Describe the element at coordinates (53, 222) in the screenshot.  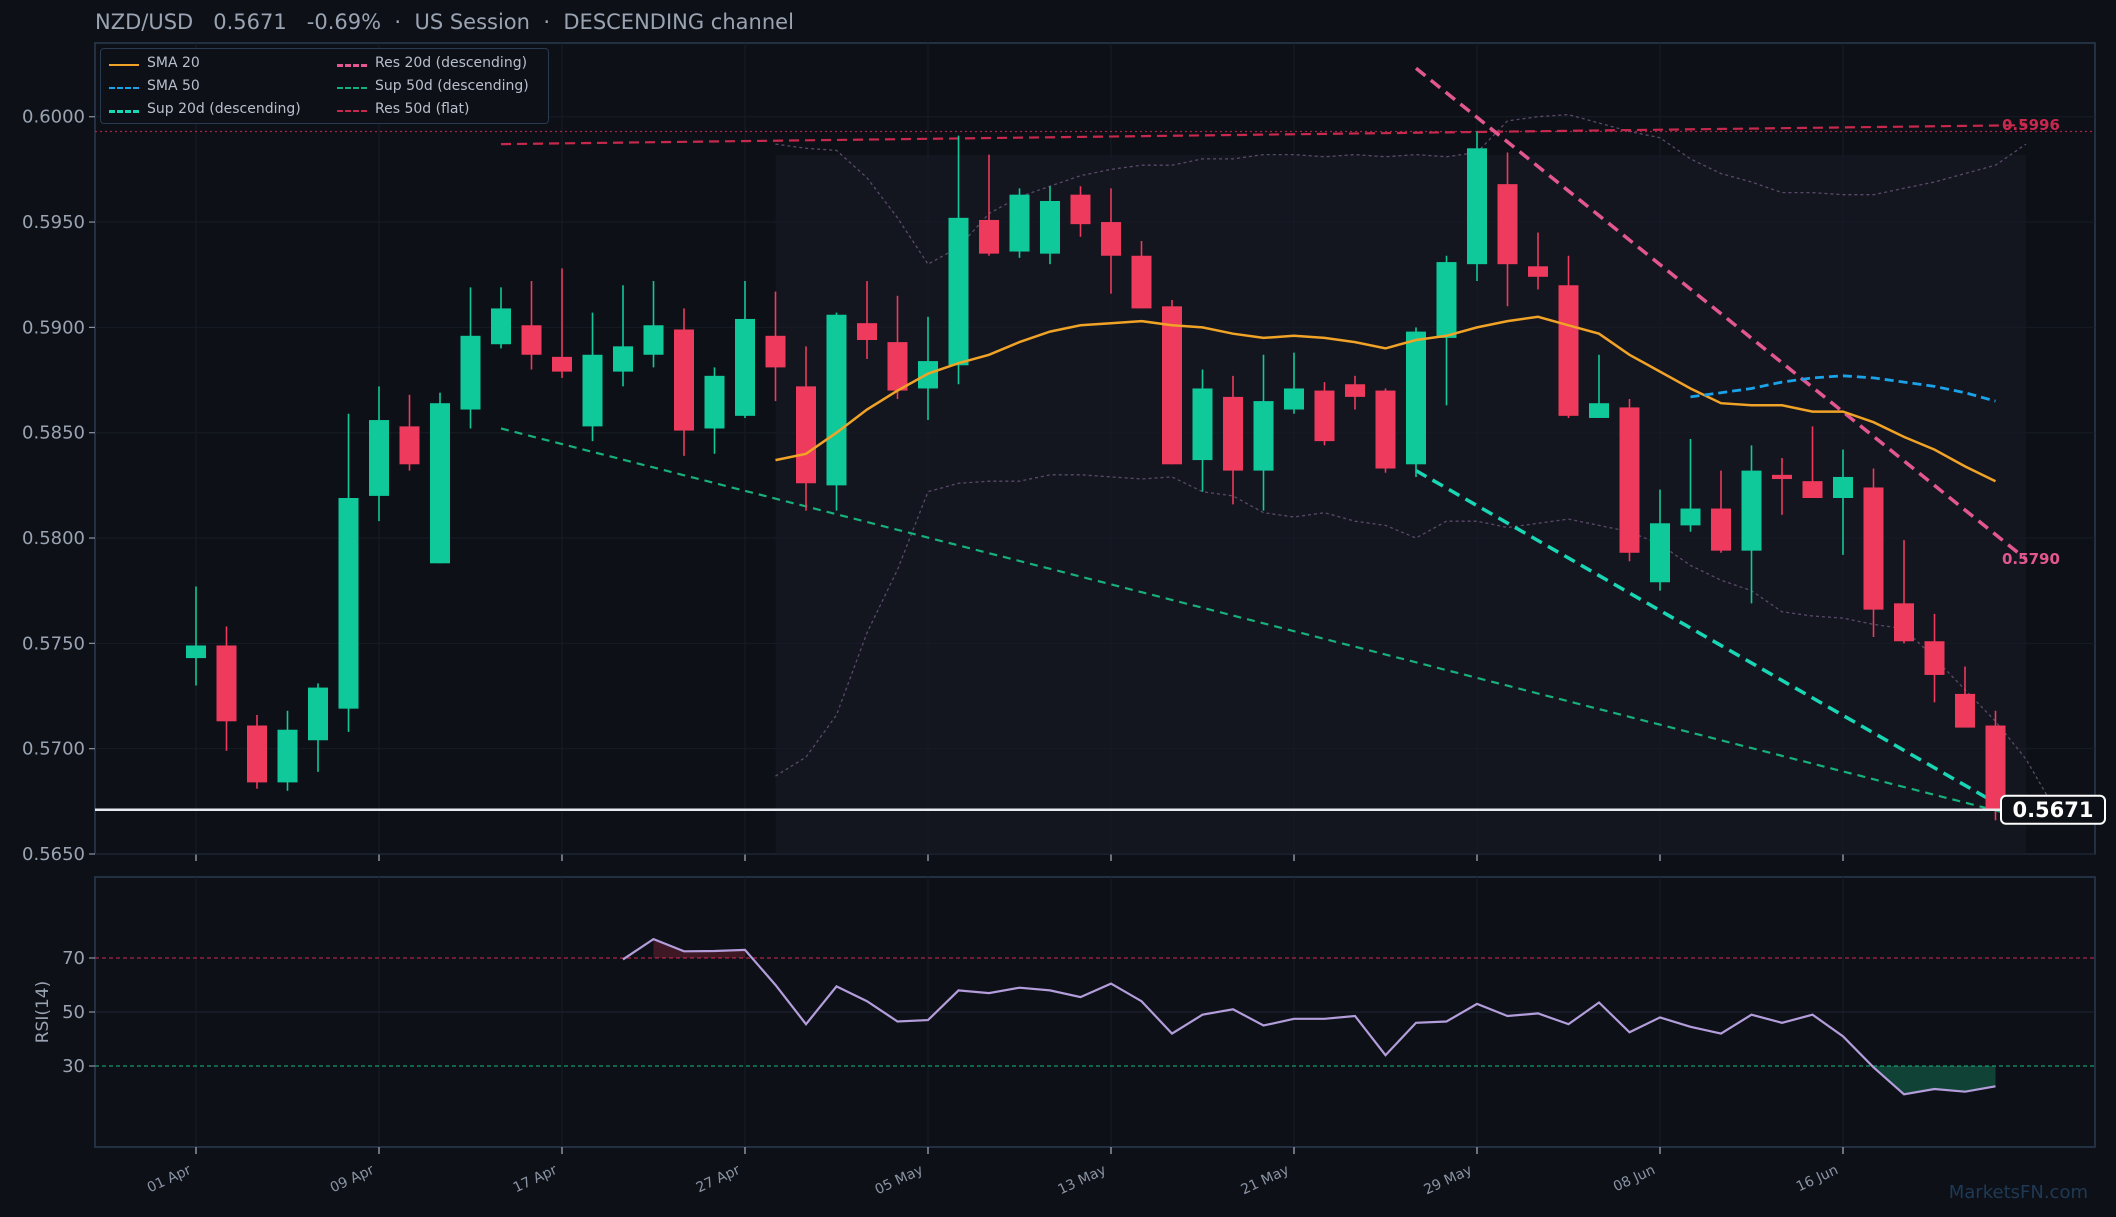
I see `y-tick-label: 0.5950` at that location.